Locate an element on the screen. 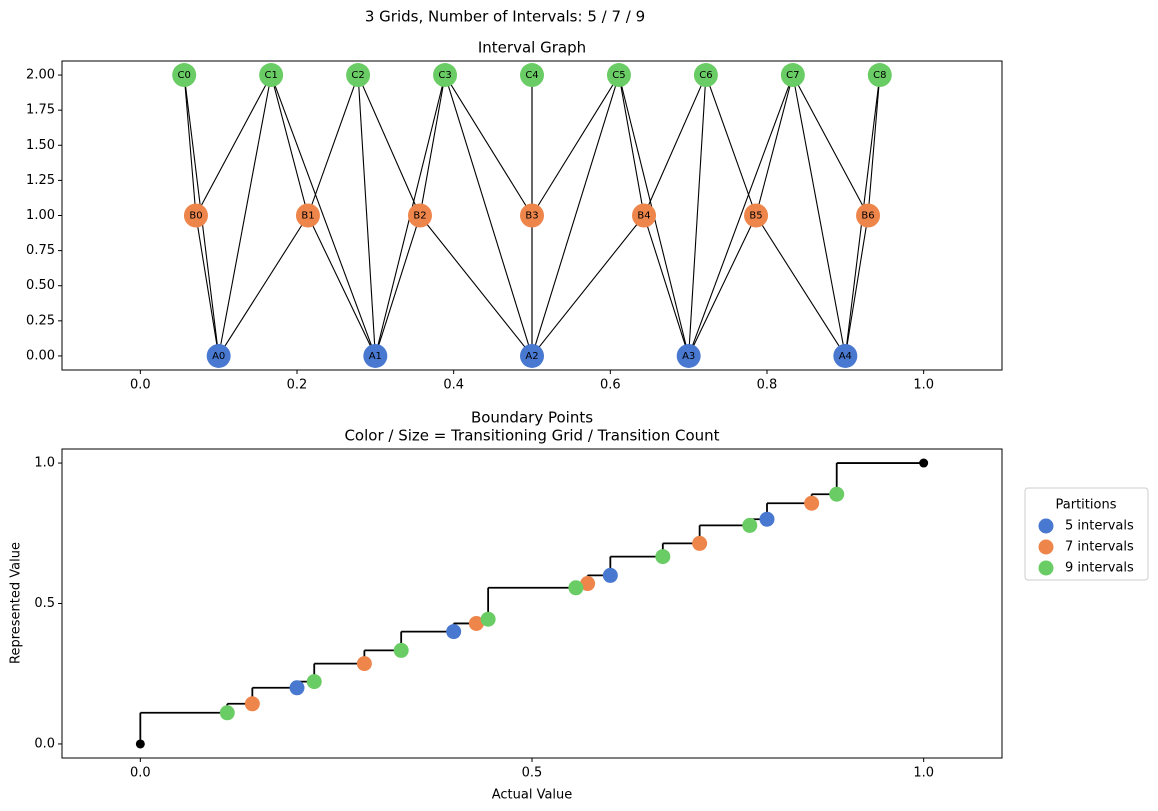 Image resolution: width=1158 pixels, height=811 pixels. node-label: C1 is located at coordinates (270, 75).